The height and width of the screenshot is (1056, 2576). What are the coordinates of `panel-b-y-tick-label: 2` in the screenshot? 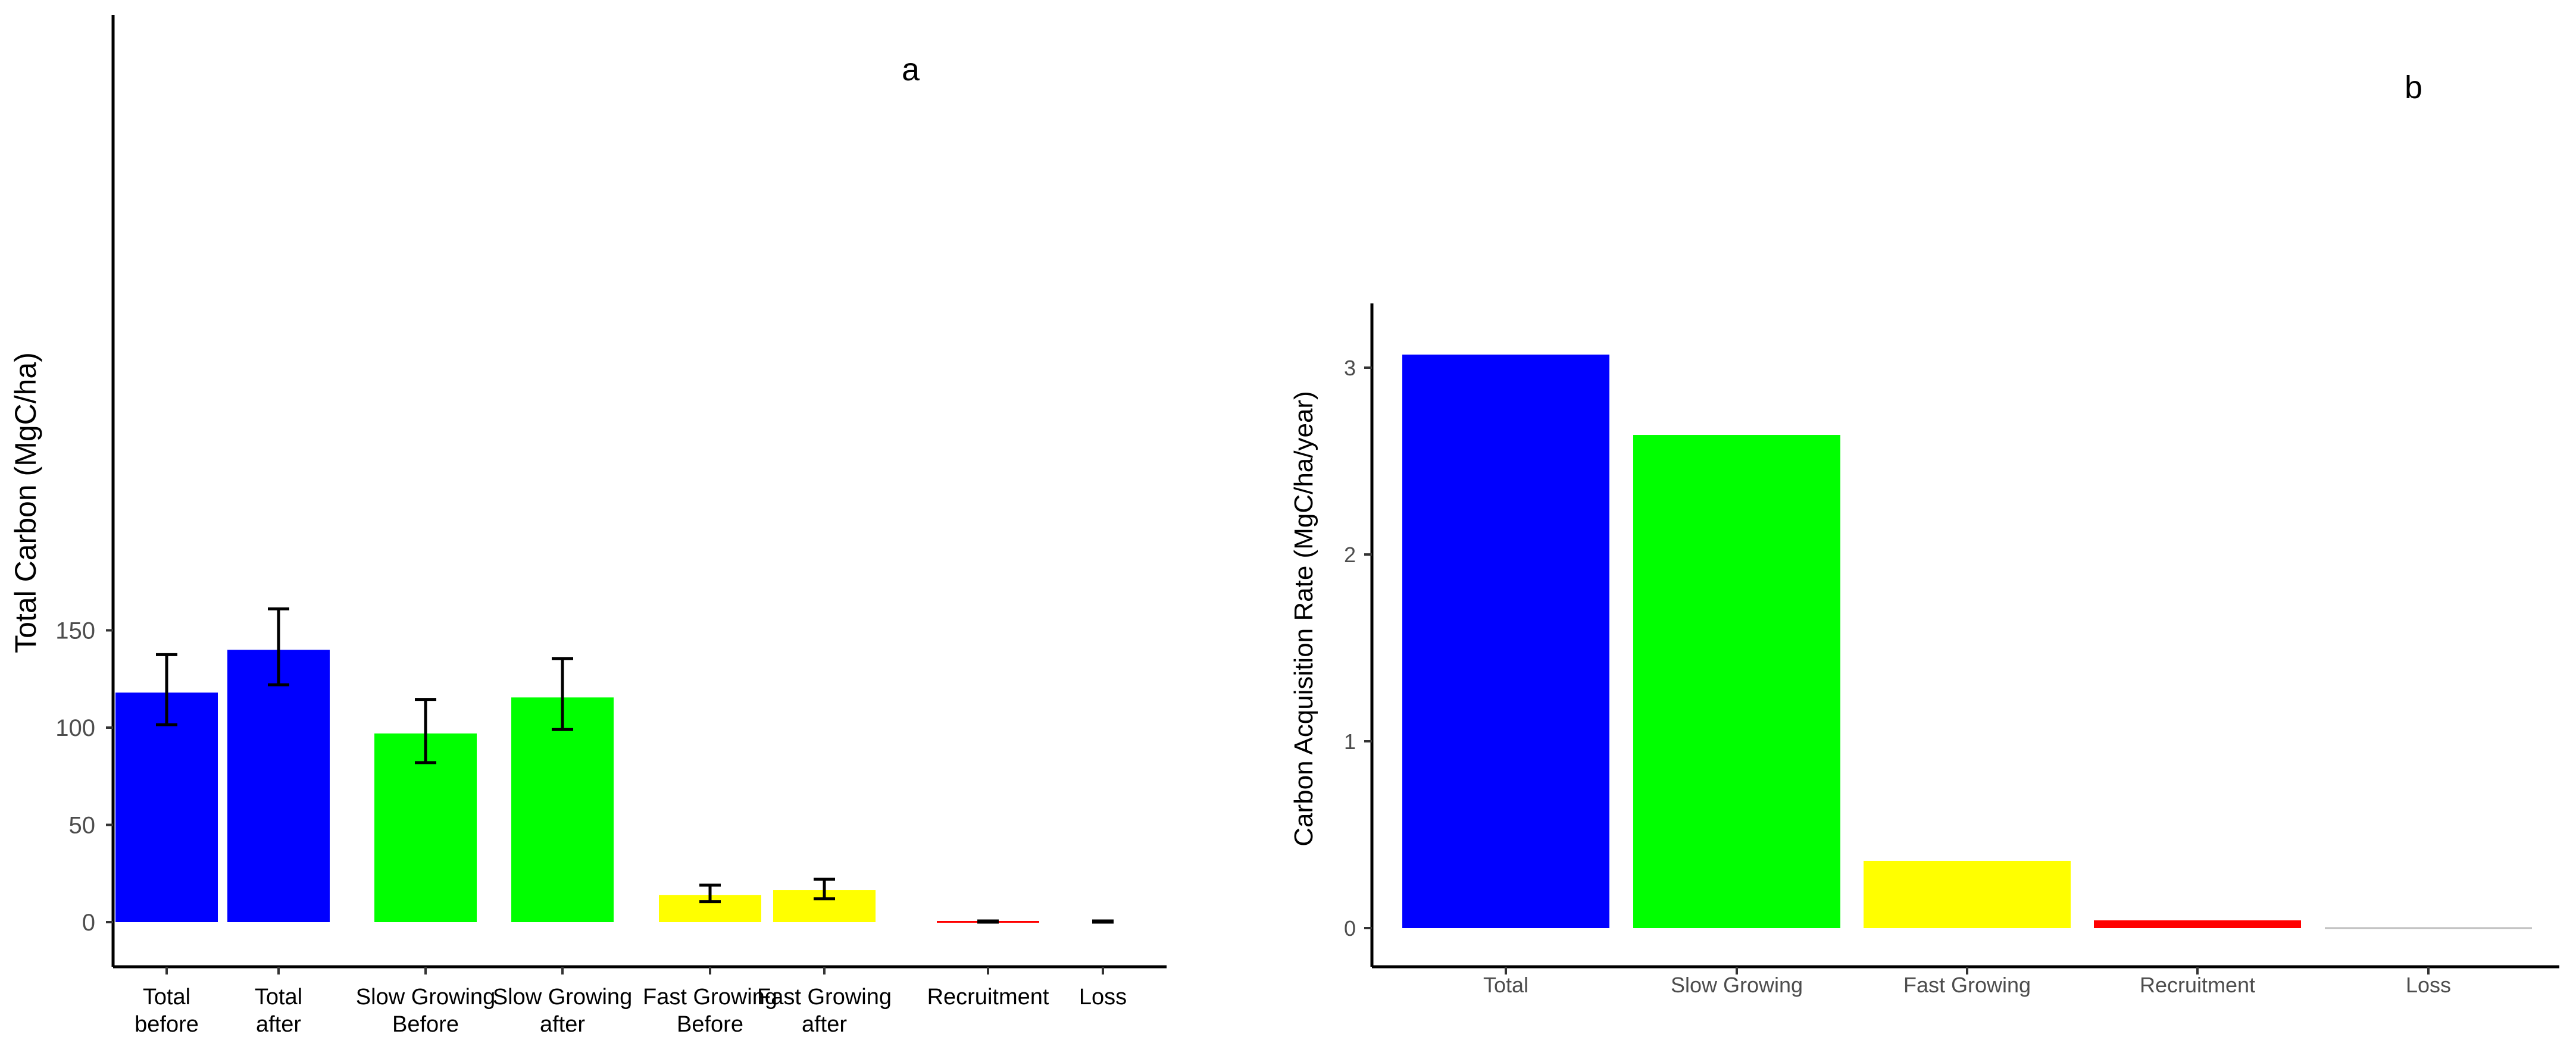 It's located at (1350, 555).